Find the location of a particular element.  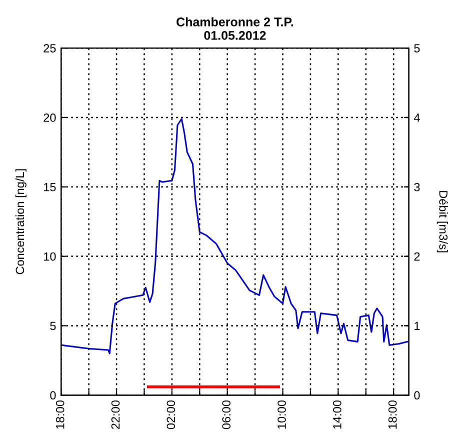

chart-title: Chamberonne 2 T.P. 01.05.2012 is located at coordinates (235, 28).